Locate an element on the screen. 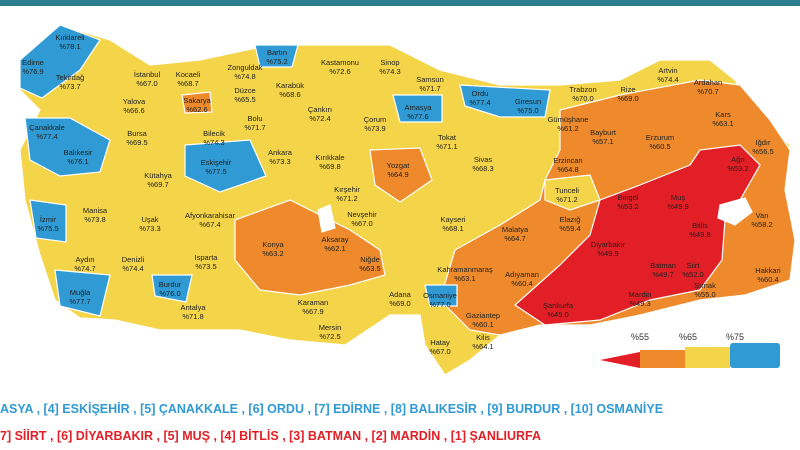  province-value: %49.8 is located at coordinates (699, 234).